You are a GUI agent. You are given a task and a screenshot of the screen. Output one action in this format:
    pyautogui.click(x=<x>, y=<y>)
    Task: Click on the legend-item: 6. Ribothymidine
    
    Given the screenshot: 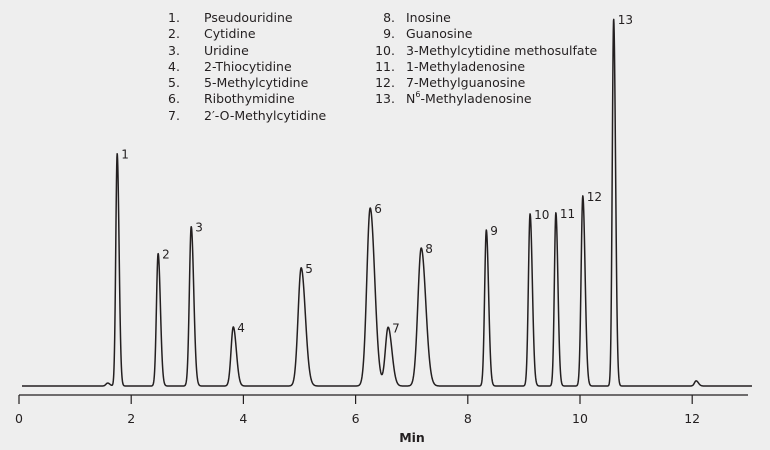 What is the action you would take?
    pyautogui.click(x=247, y=99)
    